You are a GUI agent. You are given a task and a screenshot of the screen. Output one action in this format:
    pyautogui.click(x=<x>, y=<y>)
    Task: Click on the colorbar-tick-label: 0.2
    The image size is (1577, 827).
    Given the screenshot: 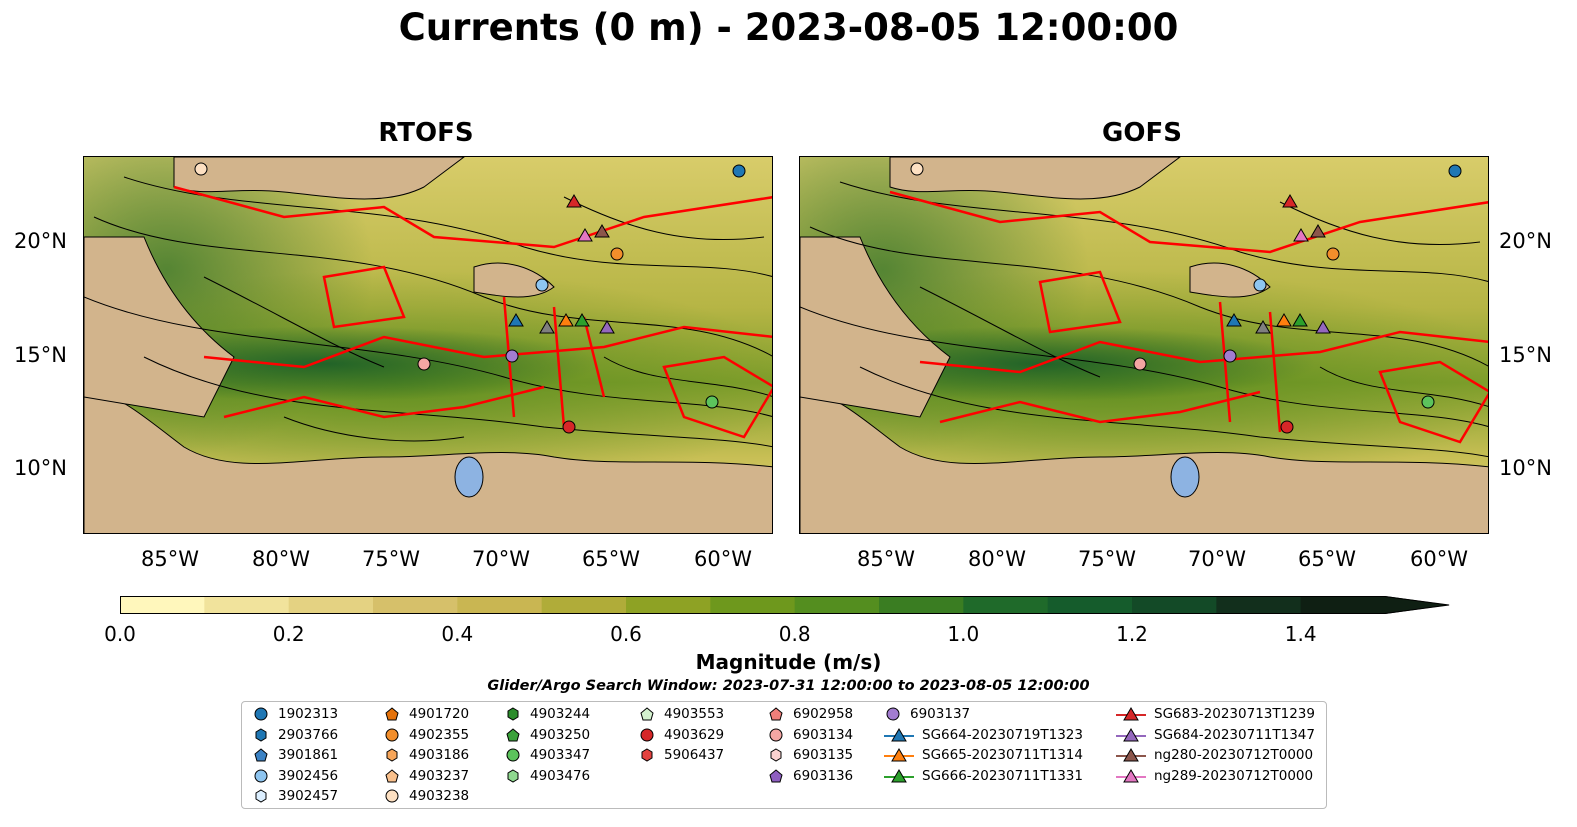 What is the action you would take?
    pyautogui.click(x=288, y=634)
    